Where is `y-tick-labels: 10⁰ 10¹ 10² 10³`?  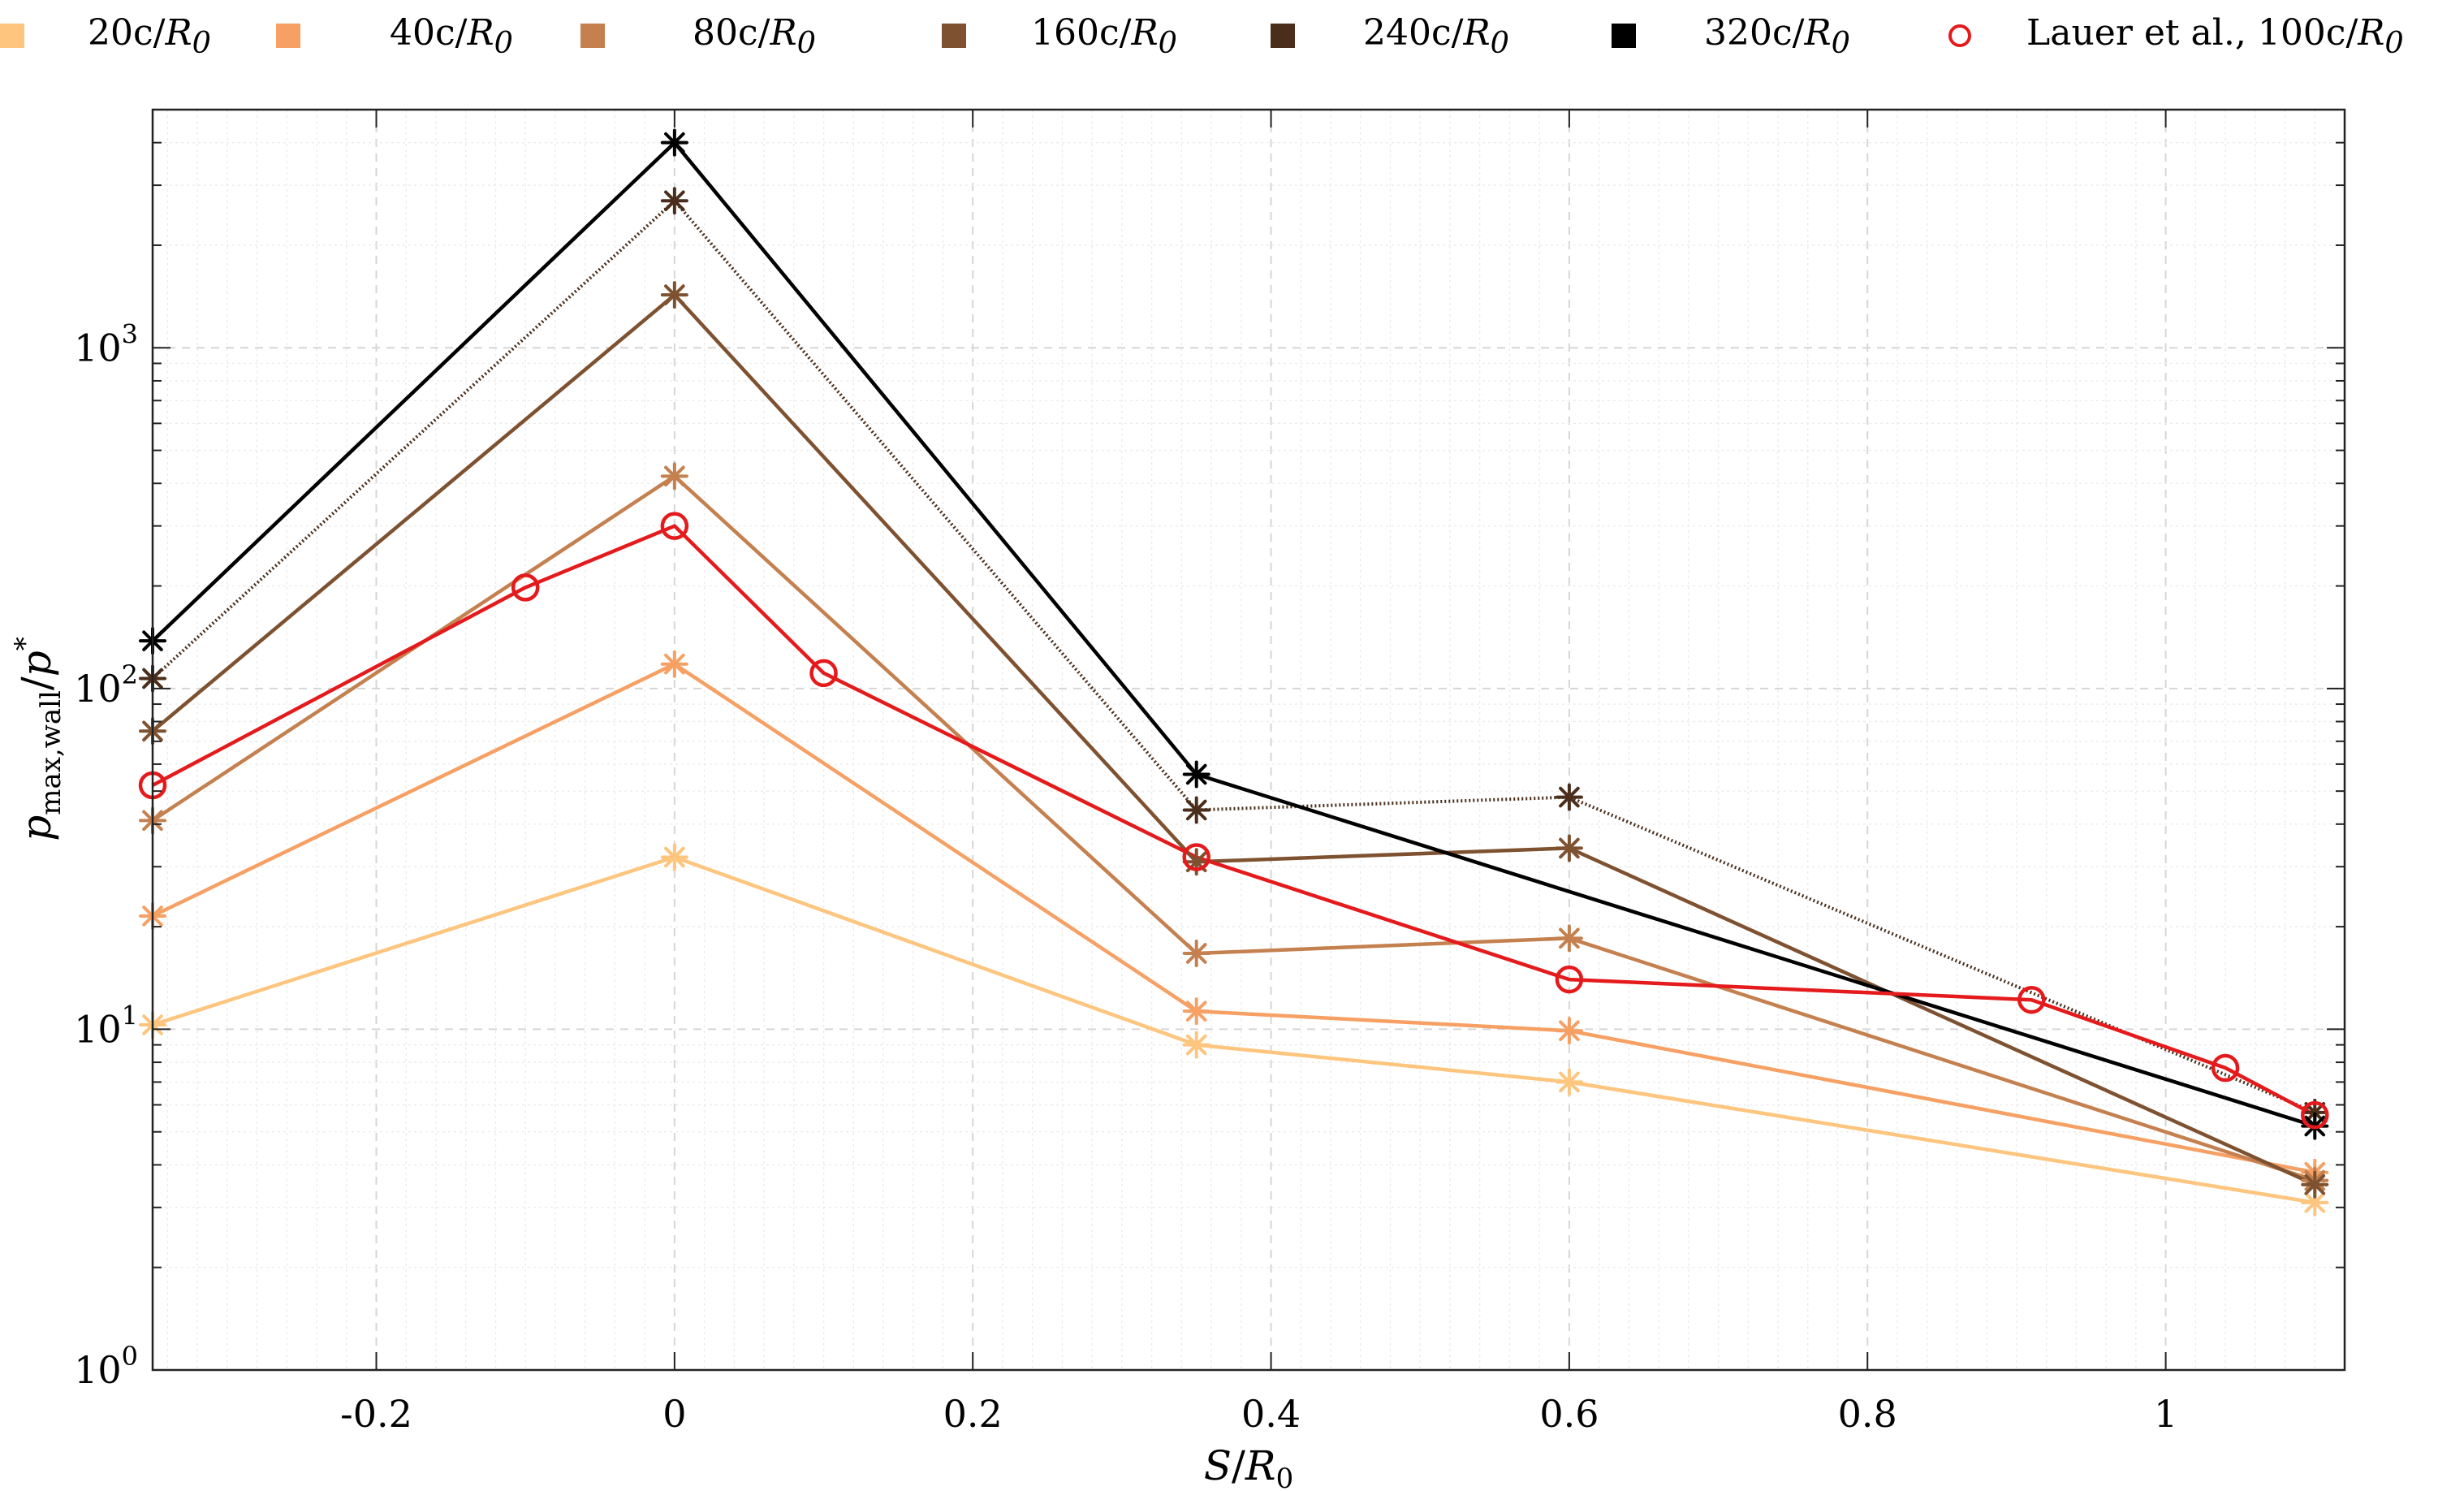 y-tick-labels: 10⁰ 10¹ 10² 10³ is located at coordinates (106, 855).